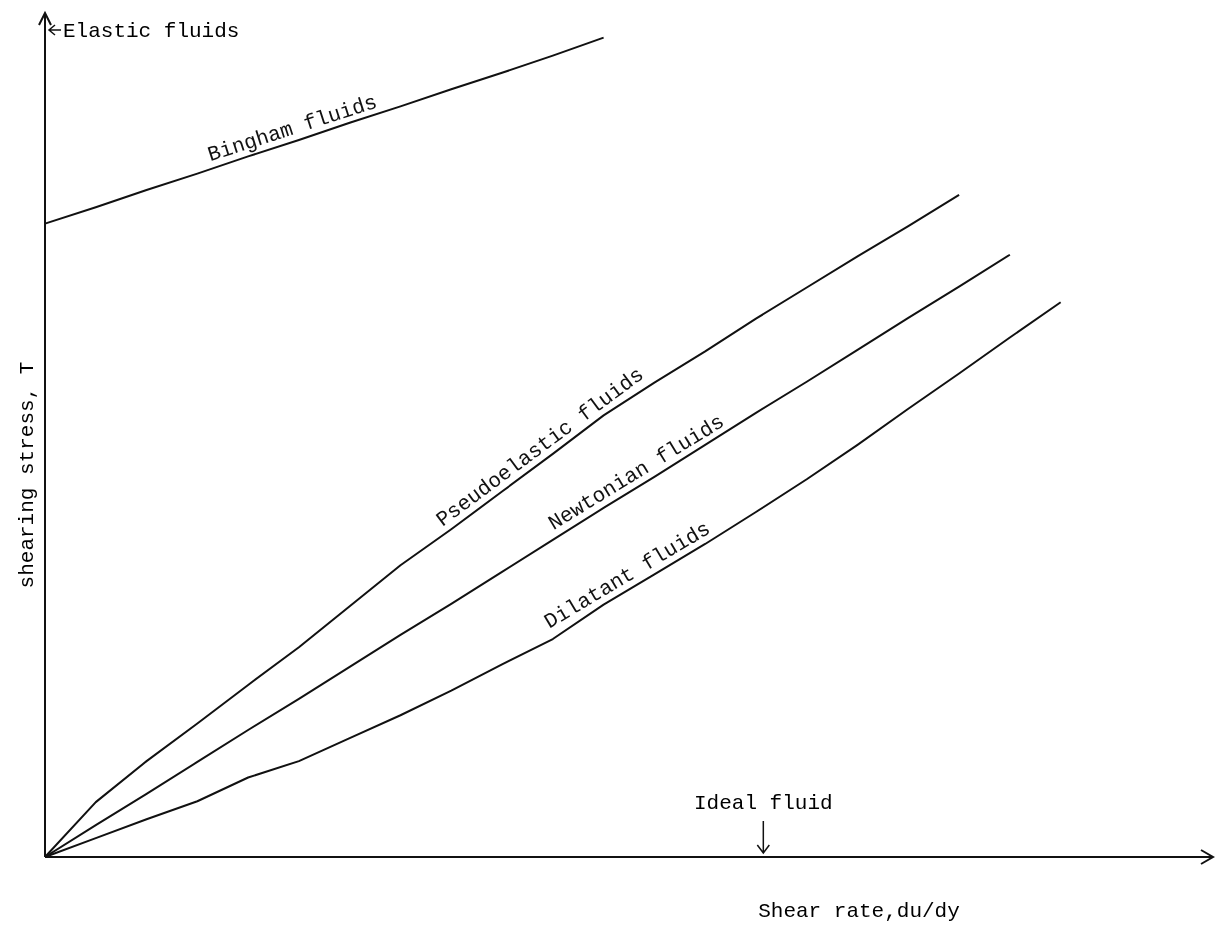 This screenshot has height=941, width=1226. Describe the element at coordinates (151, 31) in the screenshot. I see `annotation: Elastic fluids` at that location.